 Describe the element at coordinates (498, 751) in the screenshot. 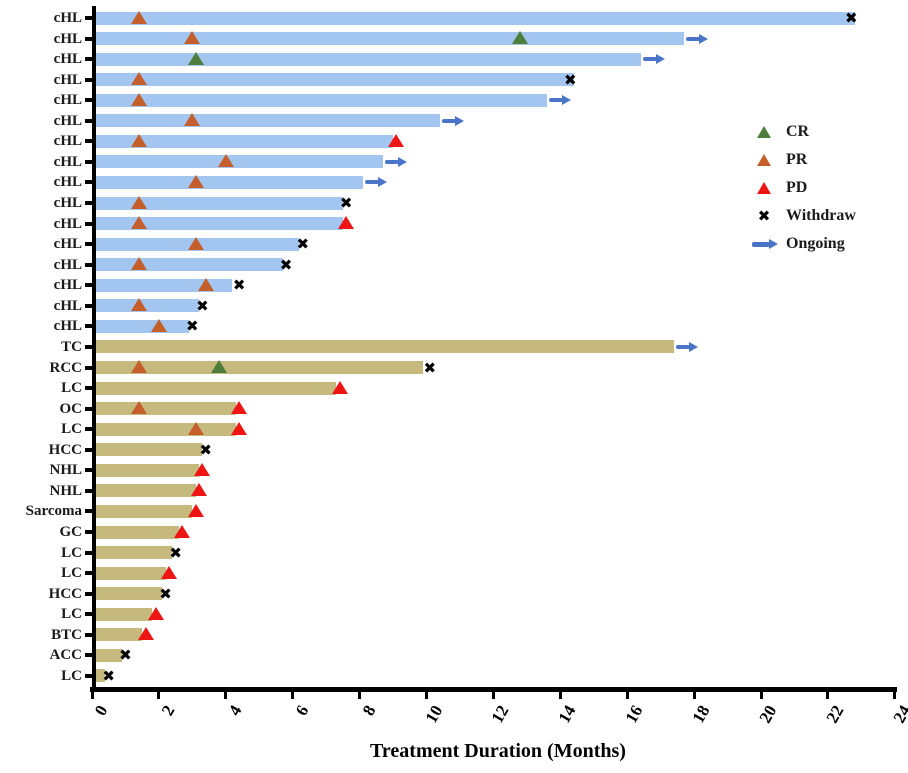

I see `x-axis-title: Treatment Duration (Months)` at that location.